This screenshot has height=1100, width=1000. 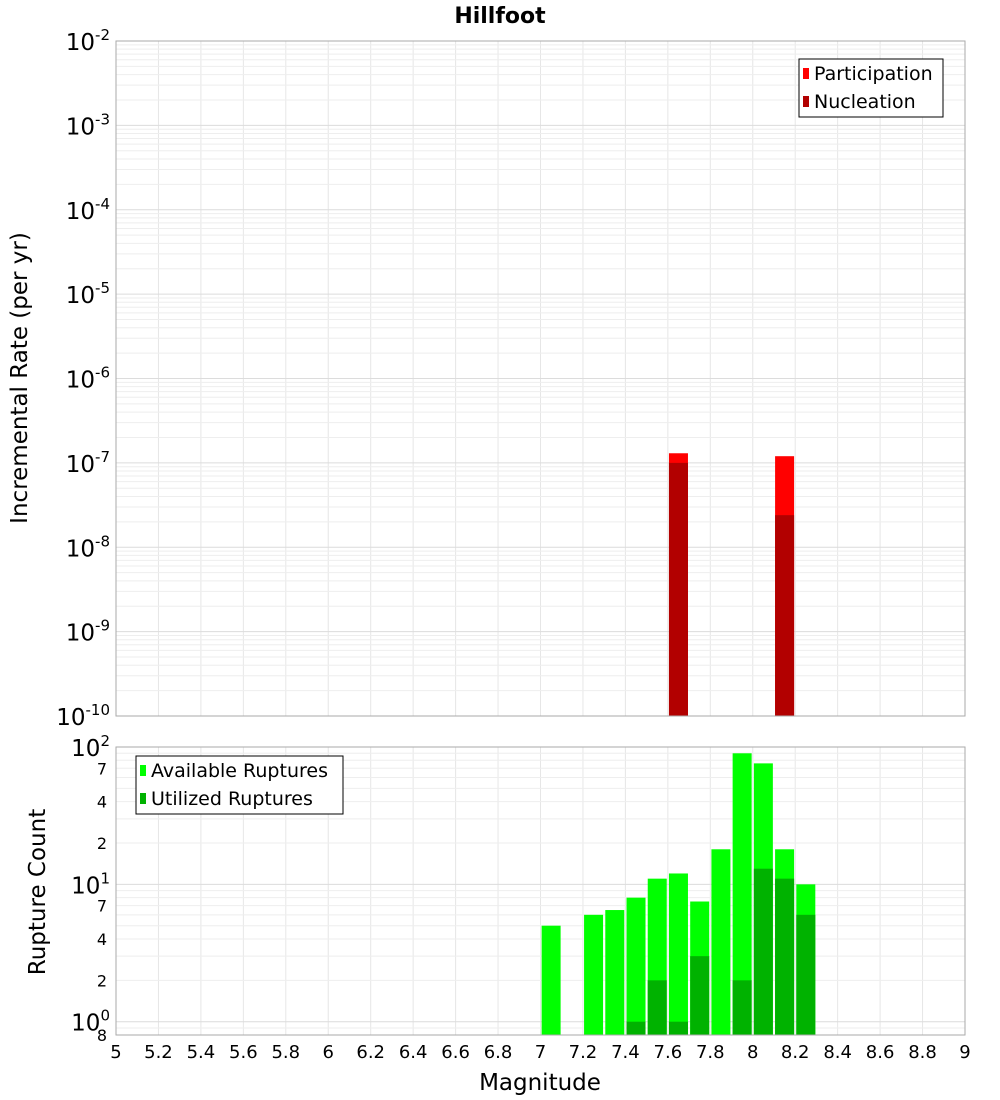 I want to click on top-legend: Participation Nucleation, so click(x=871, y=88).